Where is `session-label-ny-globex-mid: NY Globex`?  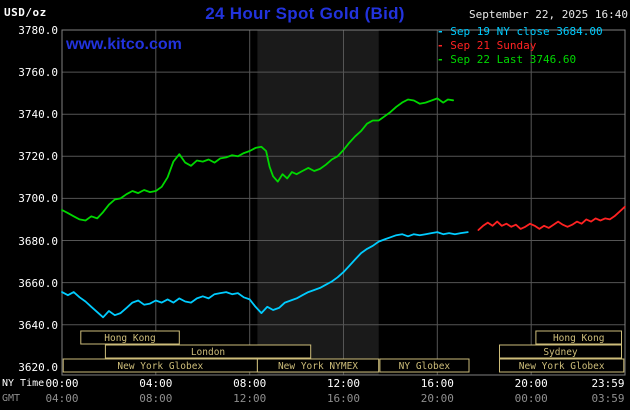 session-label-ny-globex-mid: NY Globex is located at coordinates (425, 366).